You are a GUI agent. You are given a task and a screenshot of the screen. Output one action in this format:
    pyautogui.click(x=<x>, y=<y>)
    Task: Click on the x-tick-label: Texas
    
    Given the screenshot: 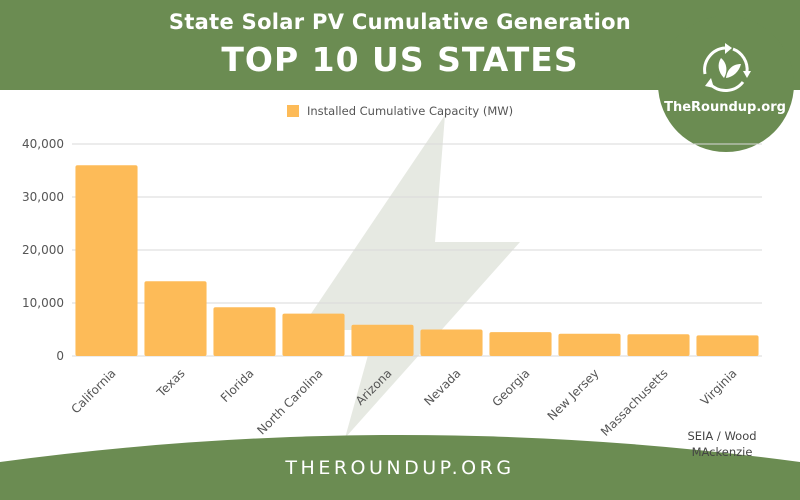 What is the action you would take?
    pyautogui.click(x=171, y=383)
    